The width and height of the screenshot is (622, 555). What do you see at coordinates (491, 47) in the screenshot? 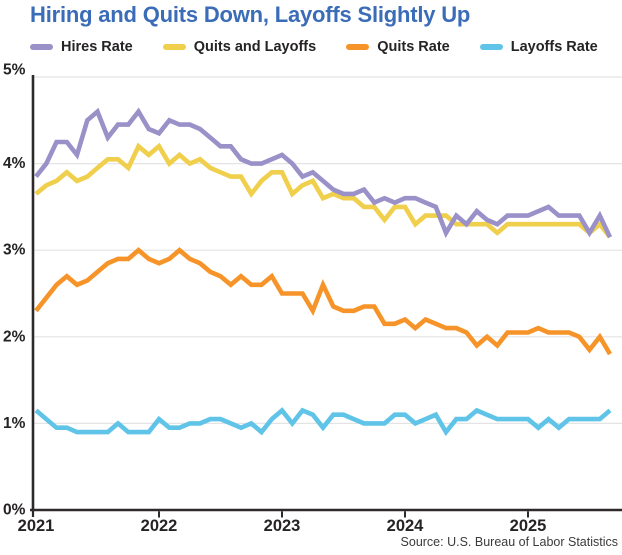
I see `layoffs-rate-swatch-icon` at bounding box center [491, 47].